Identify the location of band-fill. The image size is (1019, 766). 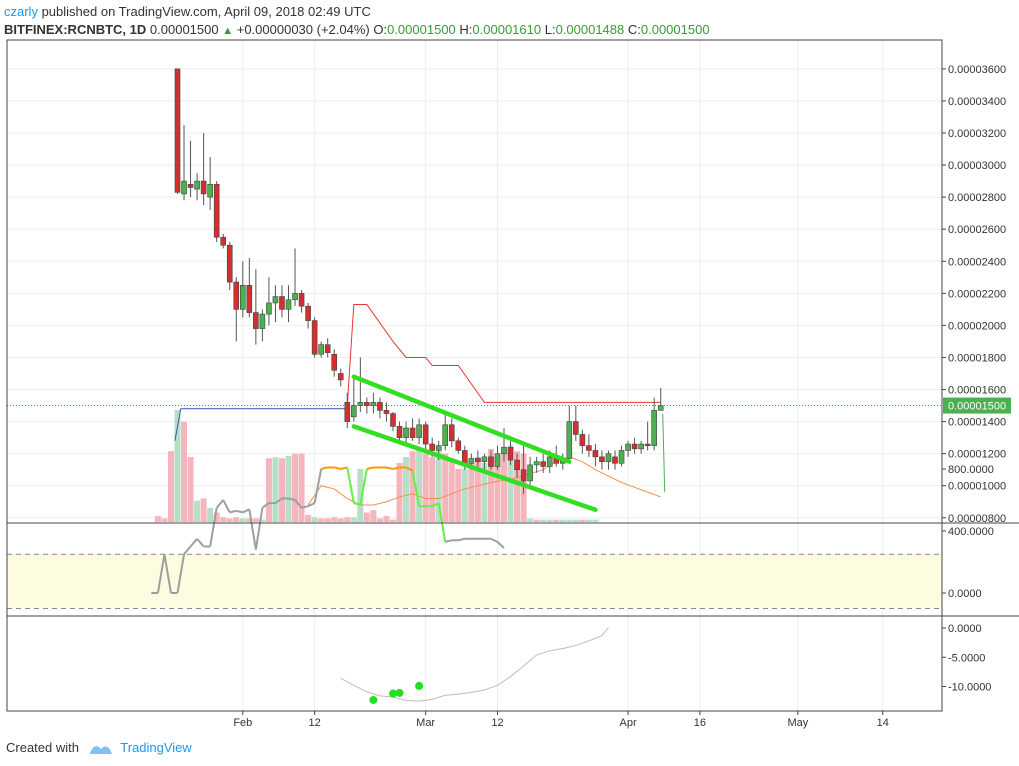
(474, 581).